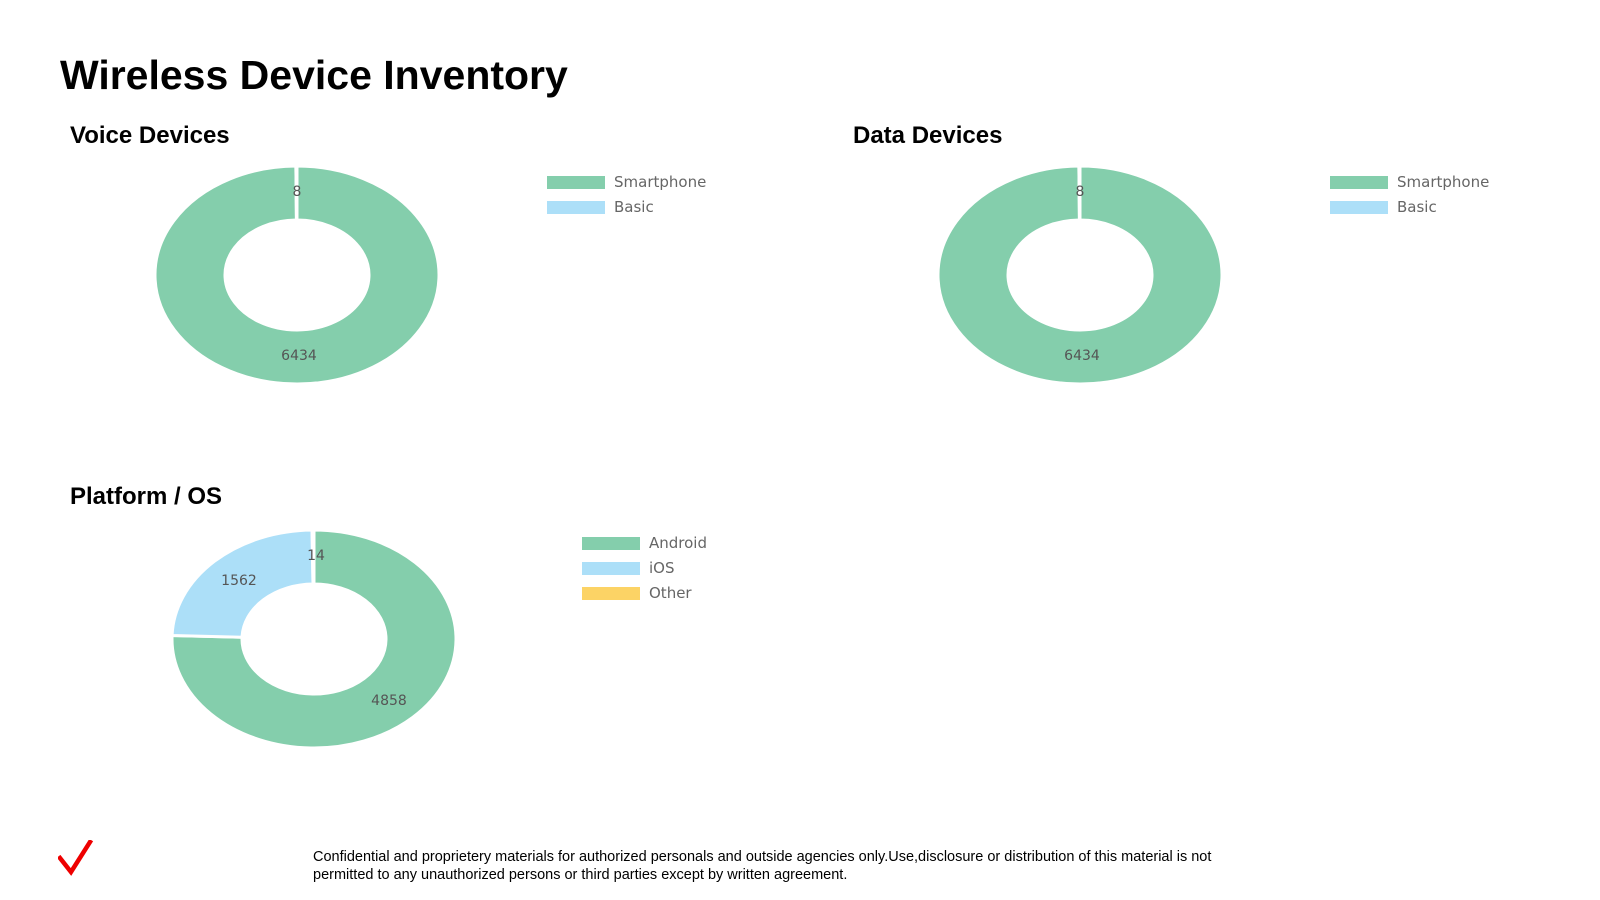 This screenshot has height=900, width=1600. I want to click on legend-label: Android, so click(678, 543).